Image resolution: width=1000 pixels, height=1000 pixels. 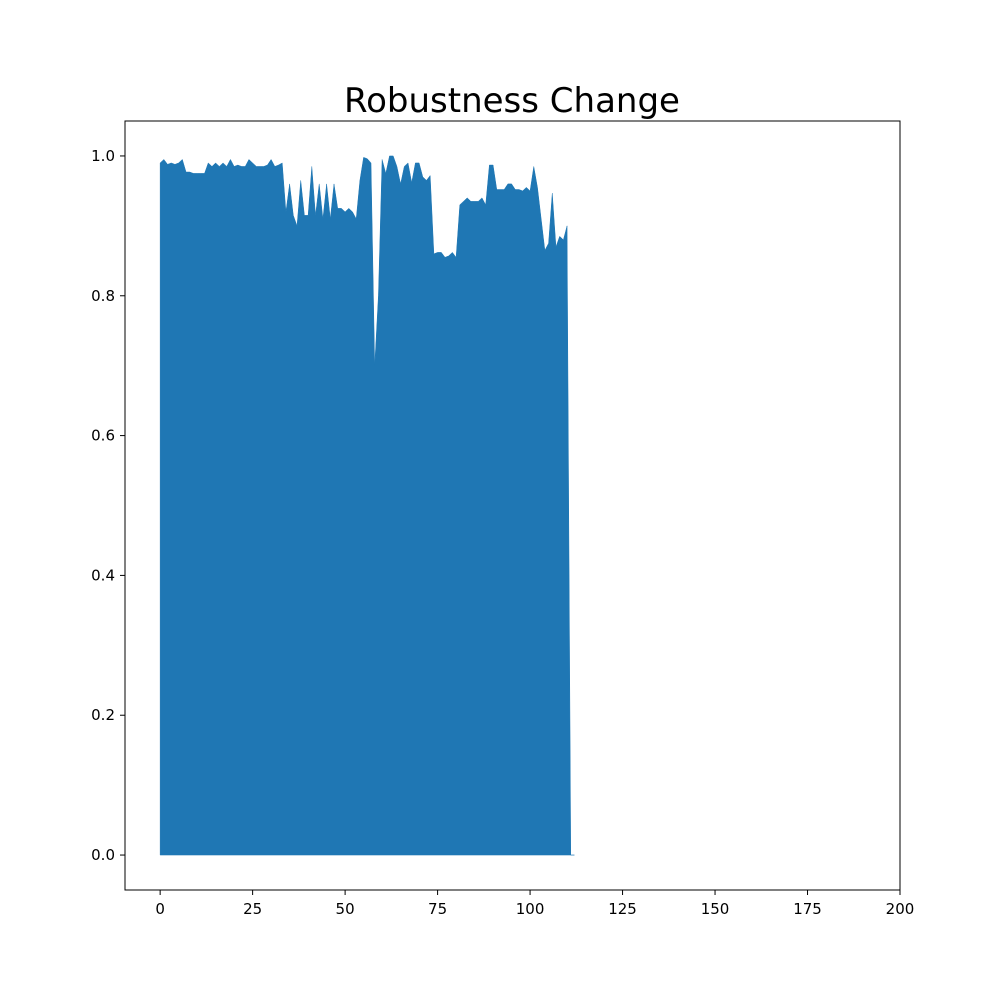 I want to click on chart-title: Robustness Change, so click(x=512, y=101).